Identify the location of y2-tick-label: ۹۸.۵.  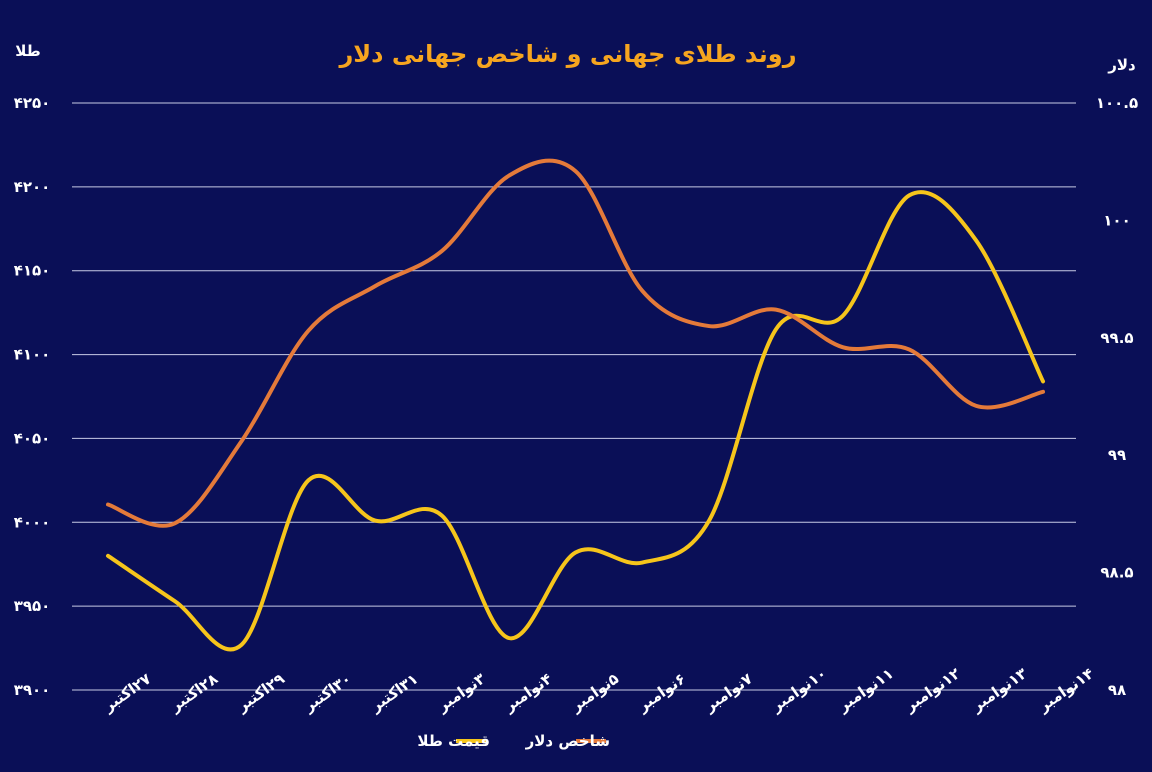
(1116, 573).